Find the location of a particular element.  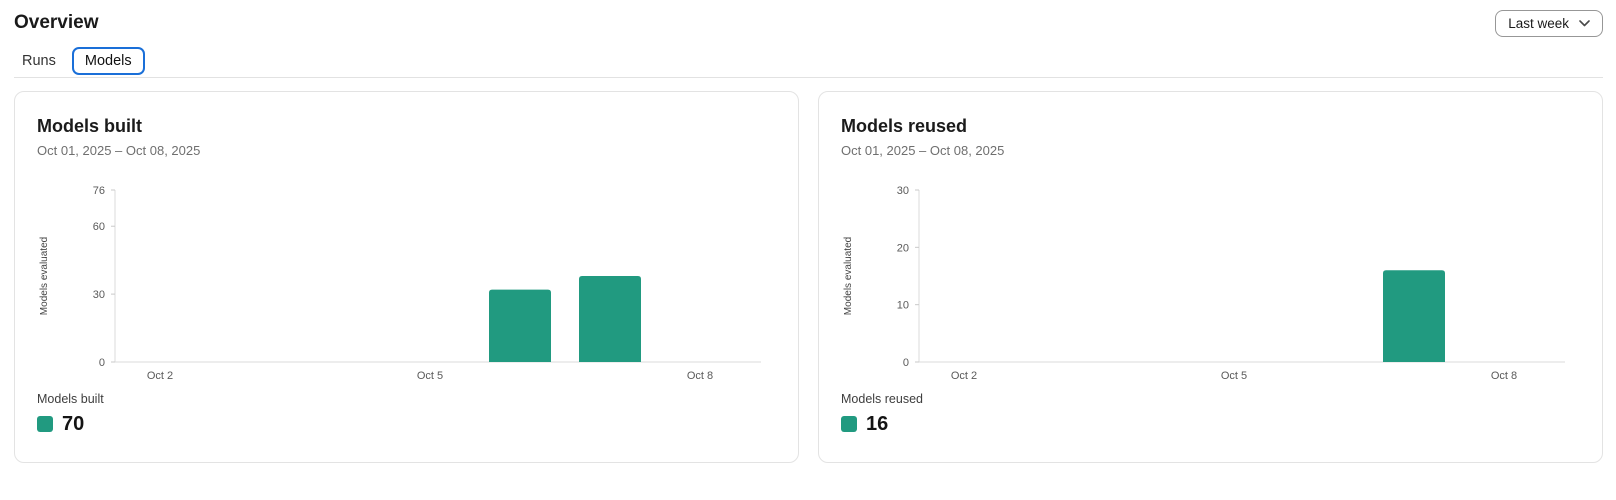

card-title: Models built is located at coordinates (89, 126).